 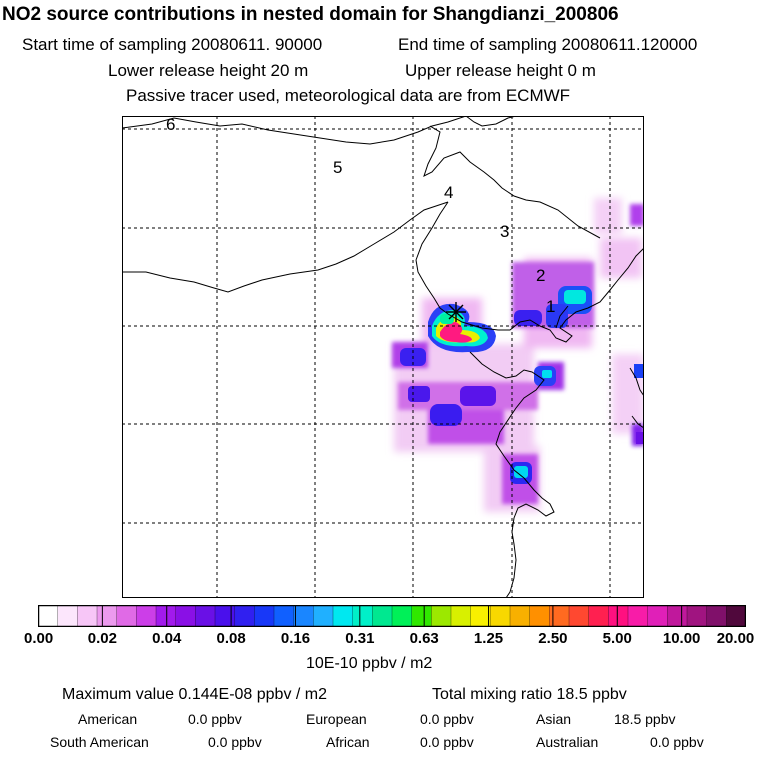 I want to click on colorbar-tick-label: 0.04, so click(x=167, y=638).